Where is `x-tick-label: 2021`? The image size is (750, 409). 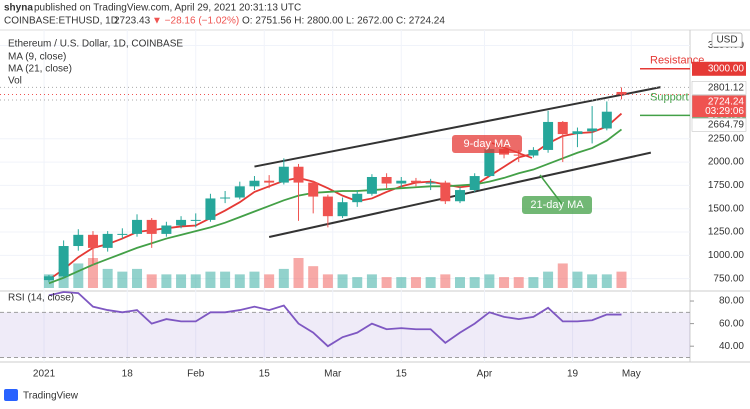 x-tick-label: 2021 is located at coordinates (44, 374).